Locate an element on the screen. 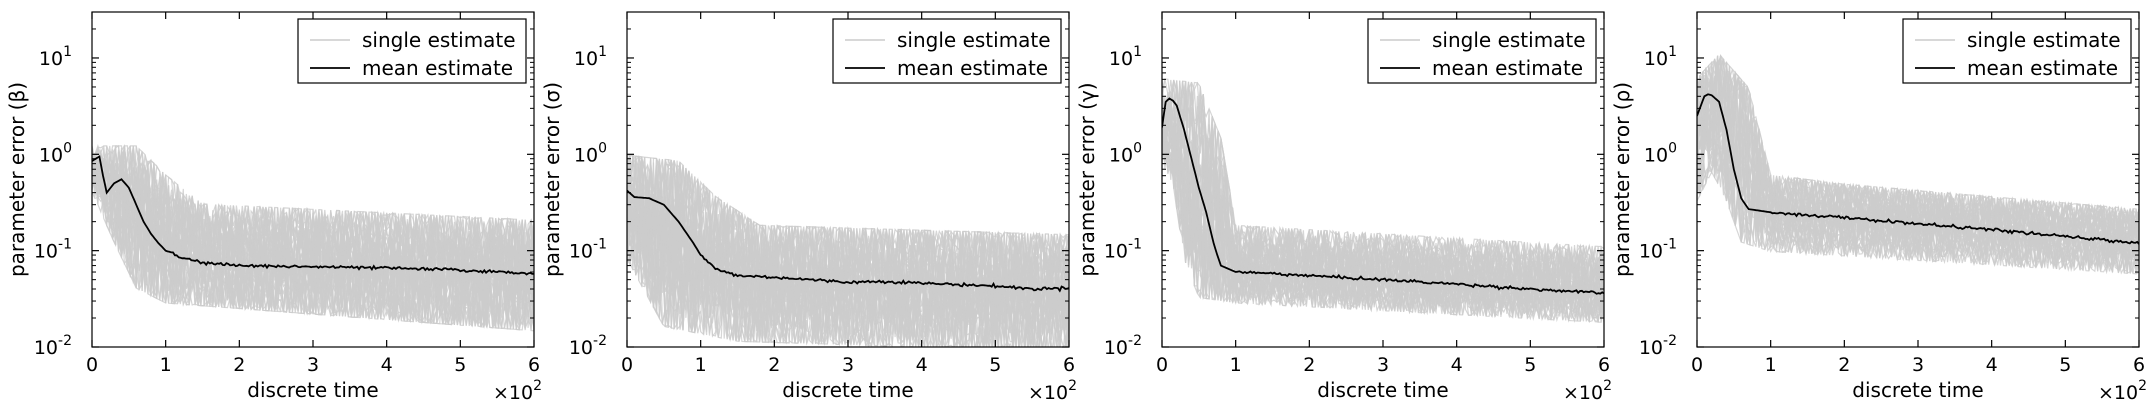 The image size is (2150, 413). y-axis-label: parameter error (β) is located at coordinates (17, 179).